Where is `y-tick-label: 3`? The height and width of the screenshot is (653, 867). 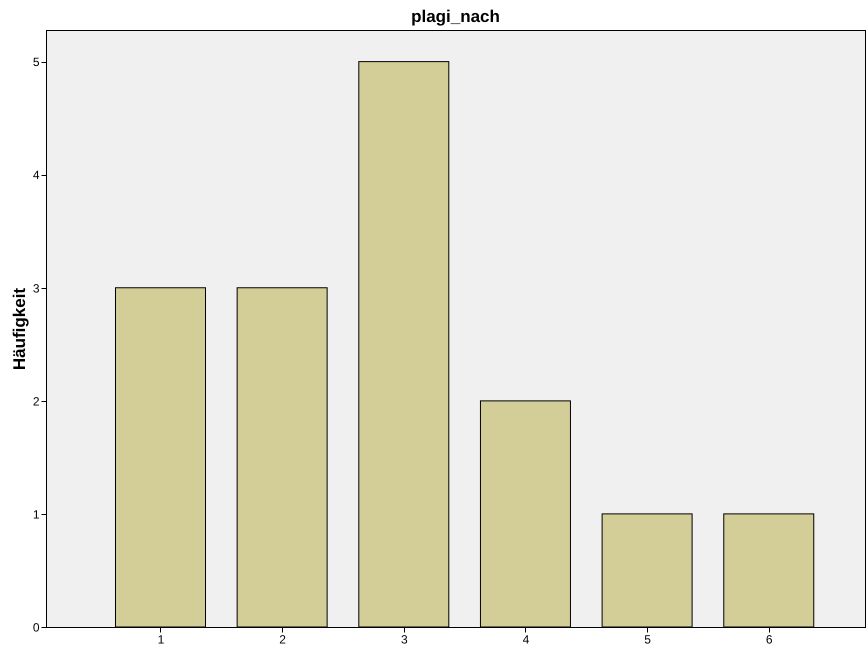 y-tick-label: 3 is located at coordinates (36, 288).